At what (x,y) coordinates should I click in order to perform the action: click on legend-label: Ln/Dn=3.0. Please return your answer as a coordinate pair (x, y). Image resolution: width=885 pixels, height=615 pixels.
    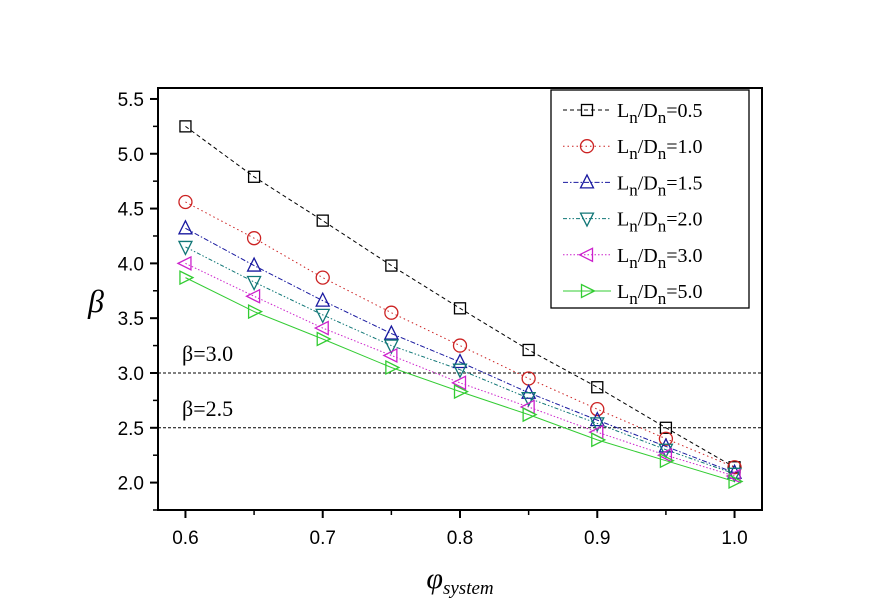
    Looking at the image, I should click on (660, 258).